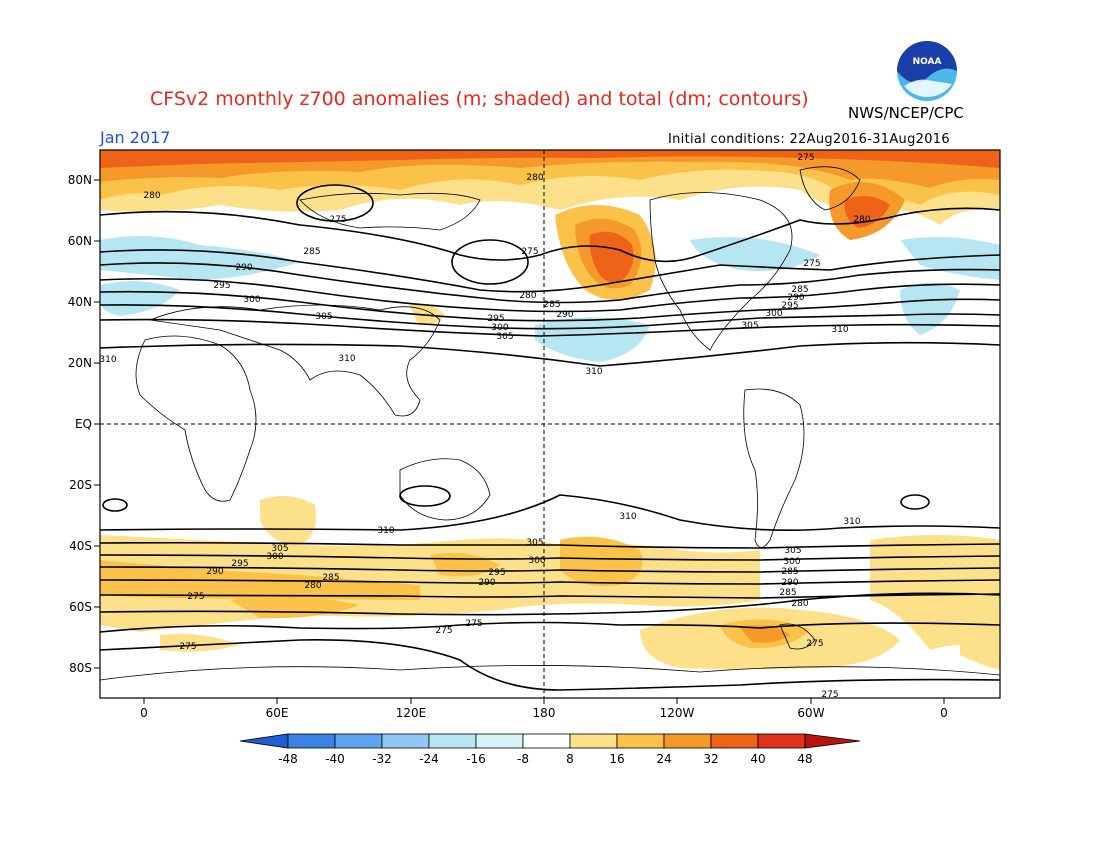 The image size is (1100, 850). What do you see at coordinates (277, 713) in the screenshot?
I see `lon-label: 60E` at bounding box center [277, 713].